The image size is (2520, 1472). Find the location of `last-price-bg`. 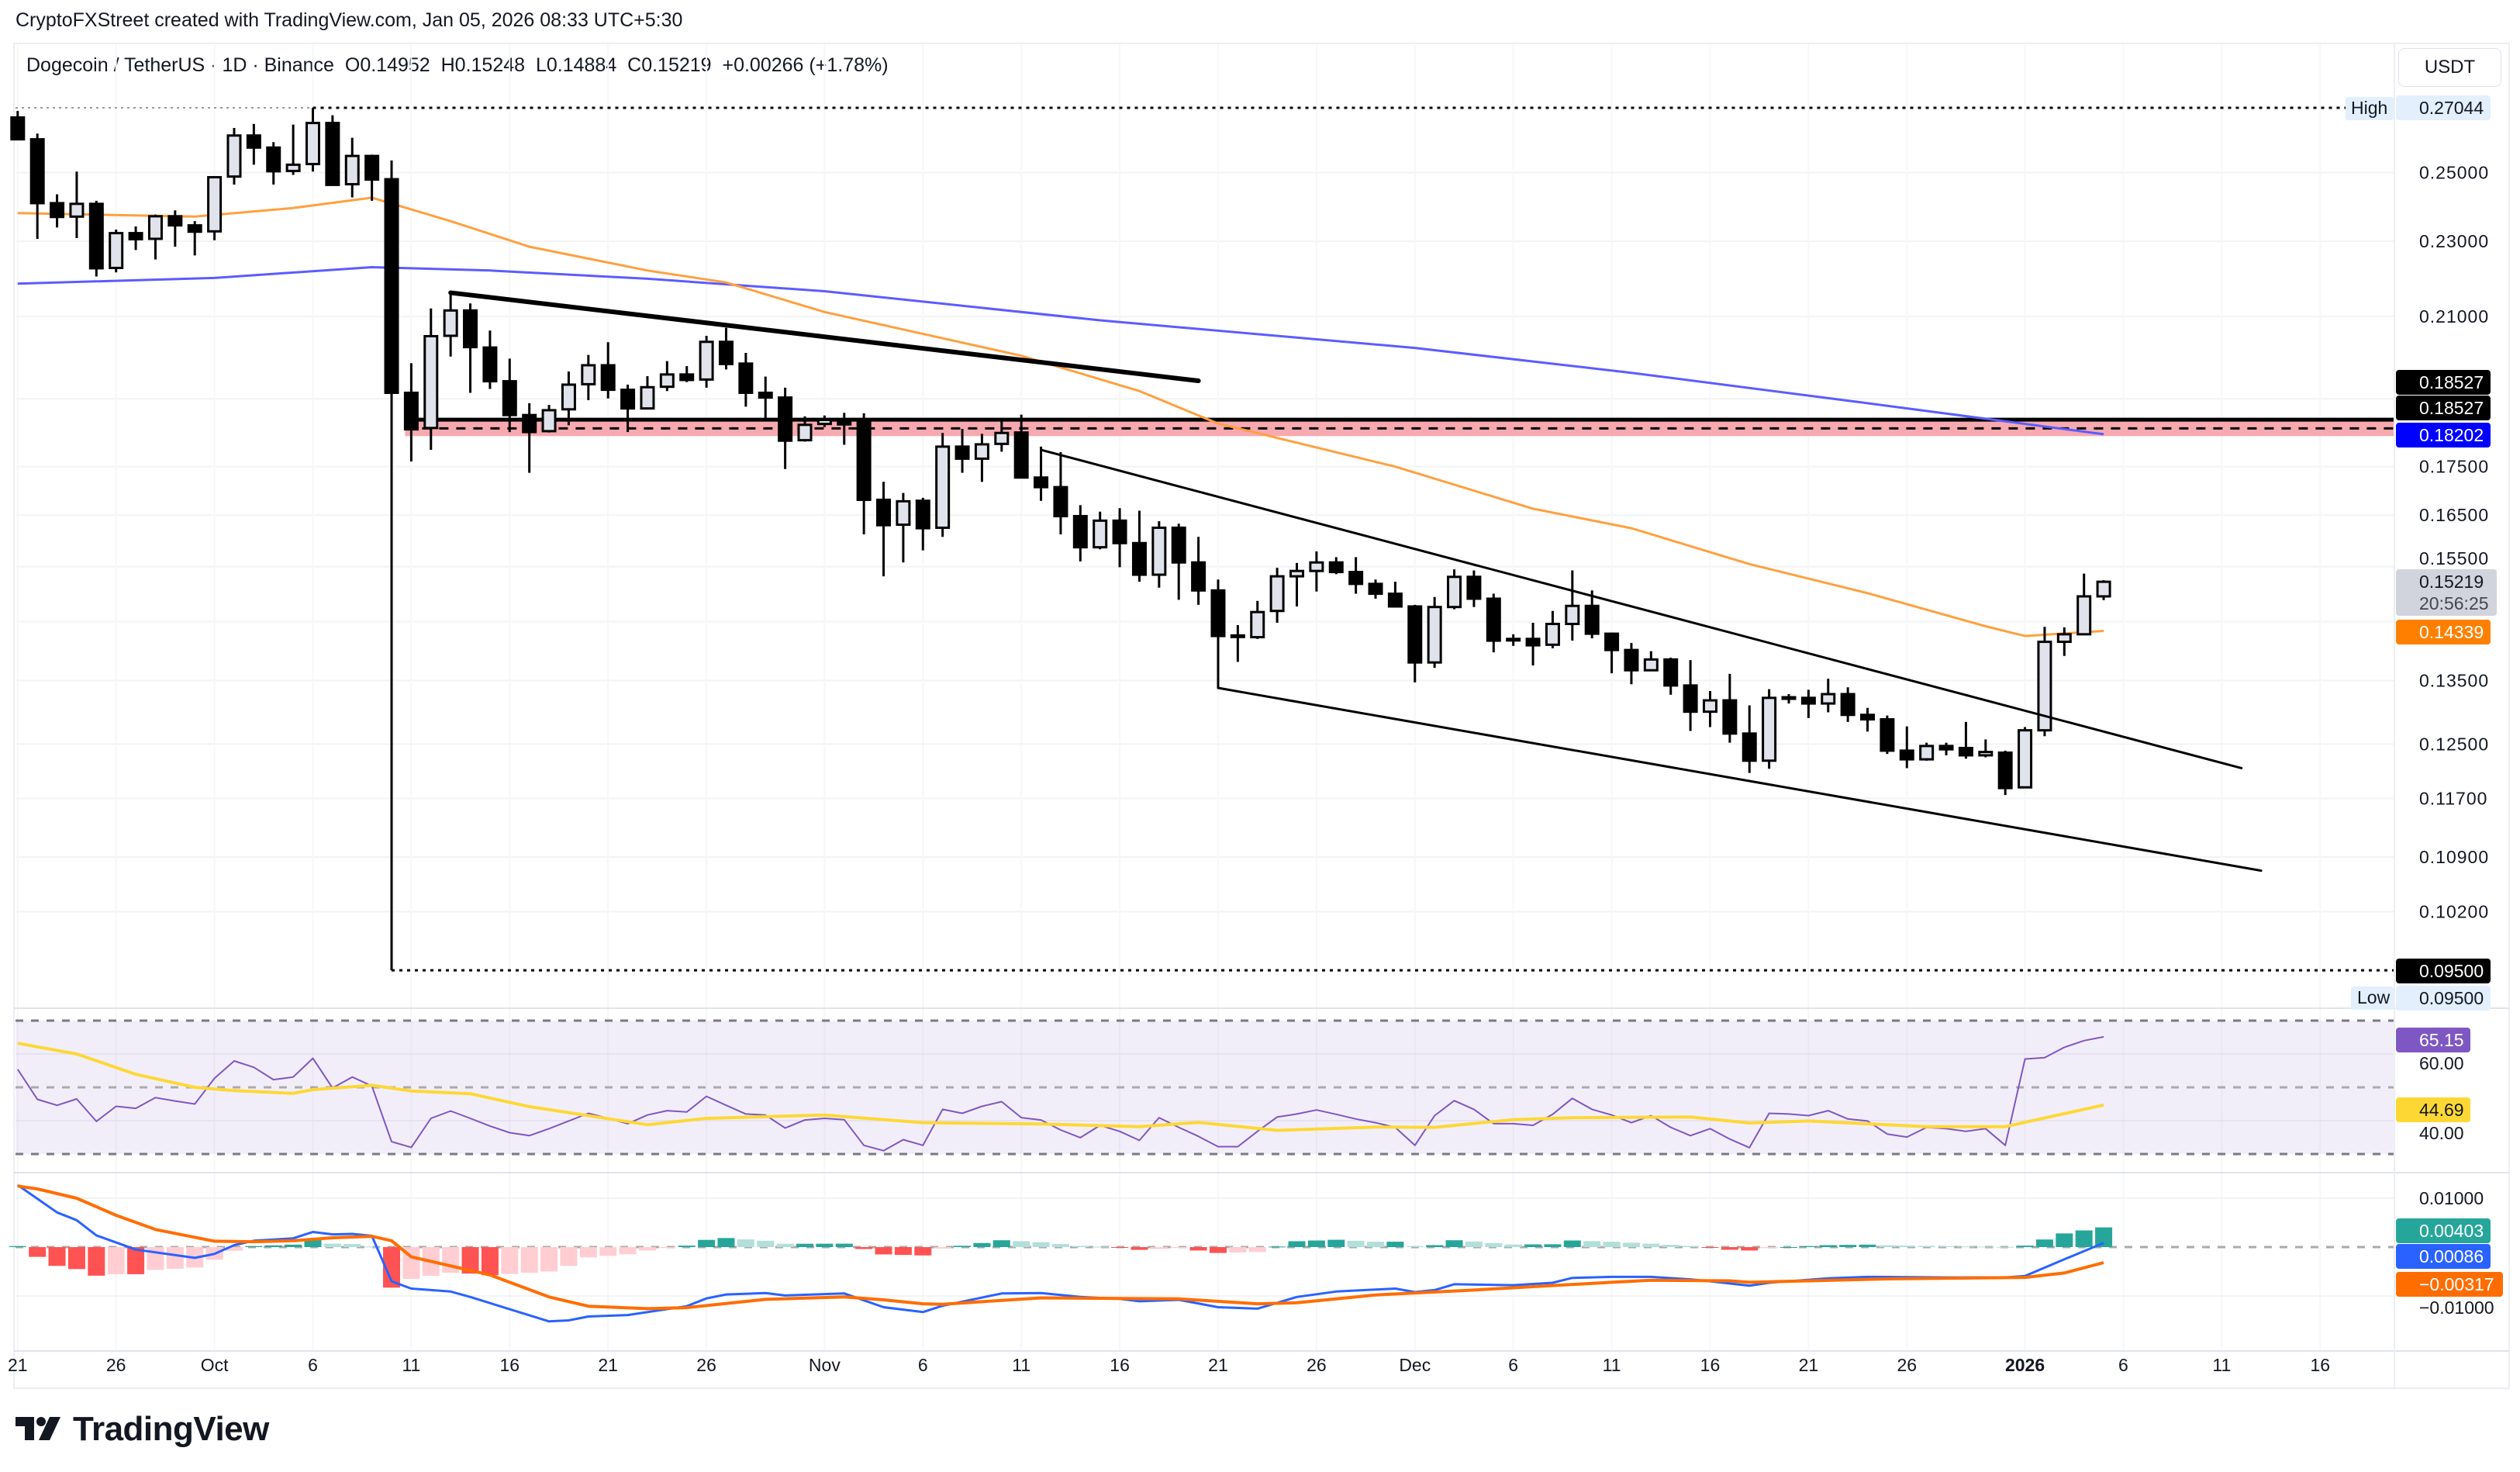

last-price-bg is located at coordinates (2446, 592).